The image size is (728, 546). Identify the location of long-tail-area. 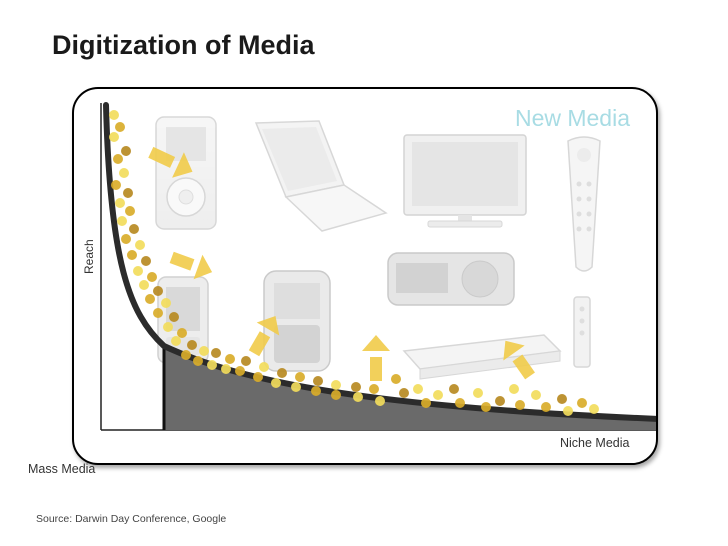
(410, 388).